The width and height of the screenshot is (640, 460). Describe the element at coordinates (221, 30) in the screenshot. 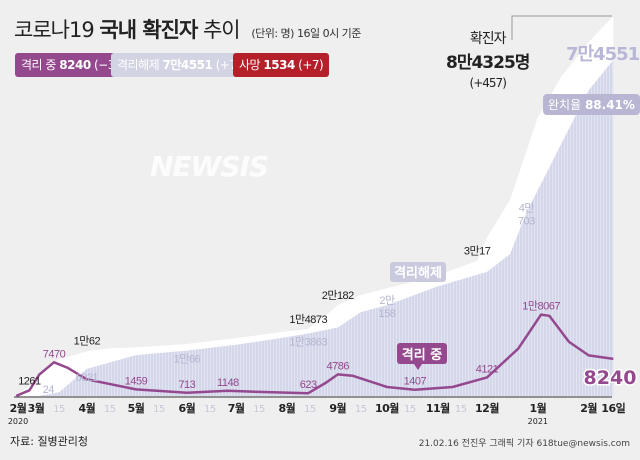

I see `title-part: 추이` at that location.